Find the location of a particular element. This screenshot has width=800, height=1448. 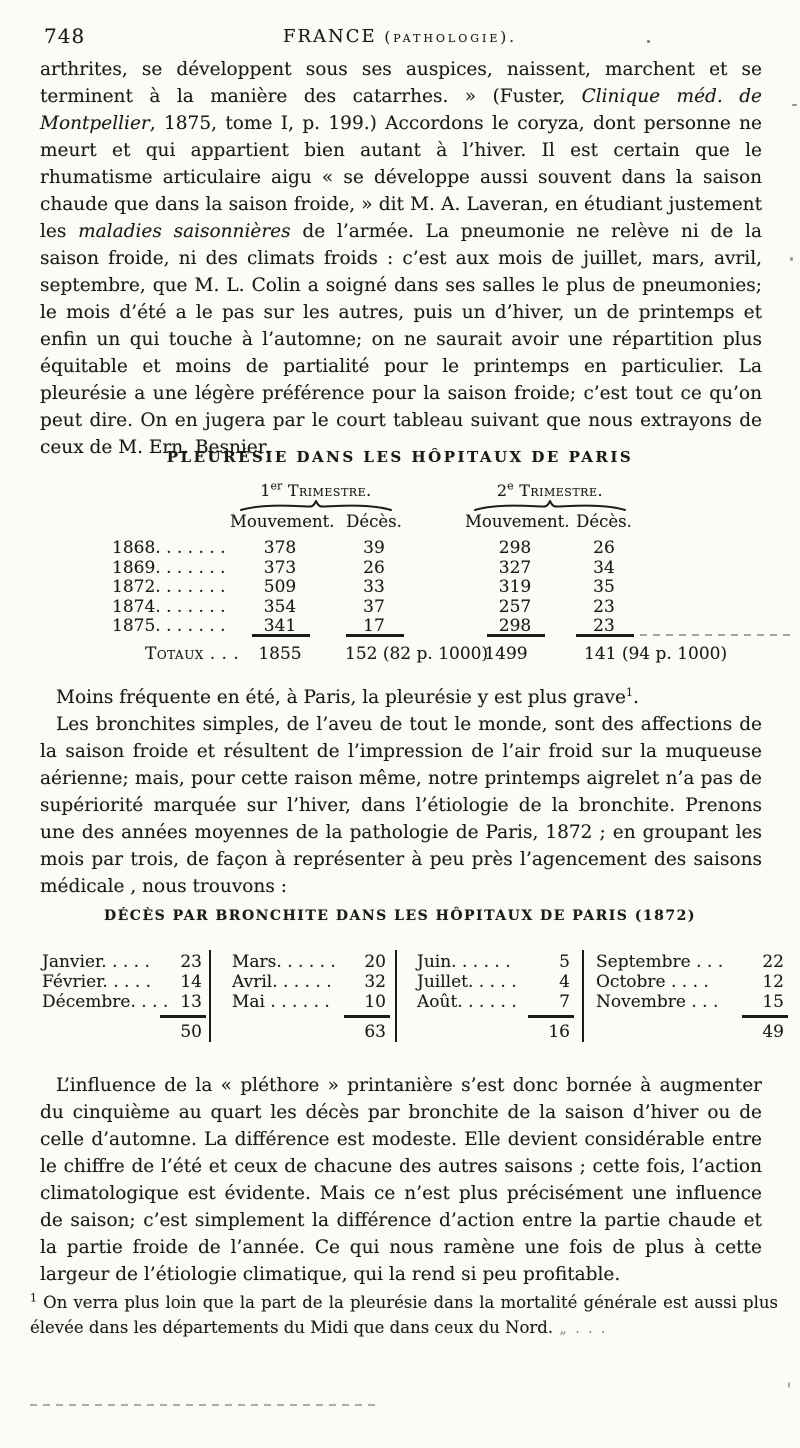

col-header-mouvement-2: Mouvement. is located at coordinates (517, 521).